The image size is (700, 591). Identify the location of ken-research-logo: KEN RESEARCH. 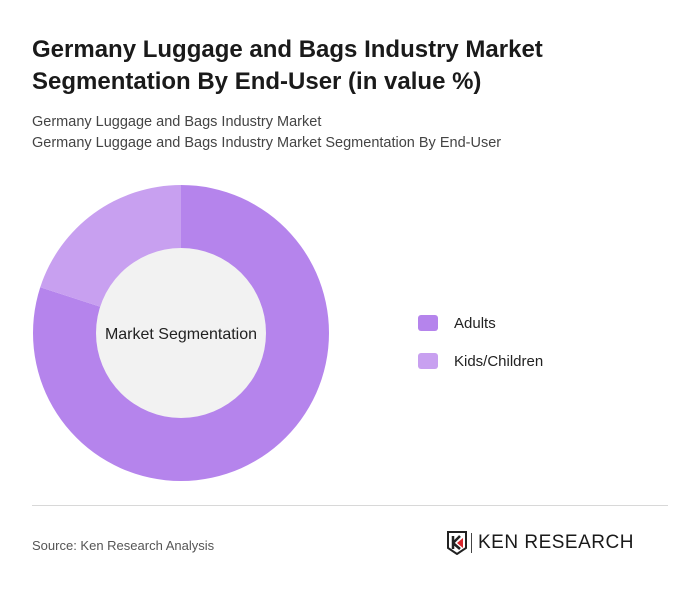
(540, 543).